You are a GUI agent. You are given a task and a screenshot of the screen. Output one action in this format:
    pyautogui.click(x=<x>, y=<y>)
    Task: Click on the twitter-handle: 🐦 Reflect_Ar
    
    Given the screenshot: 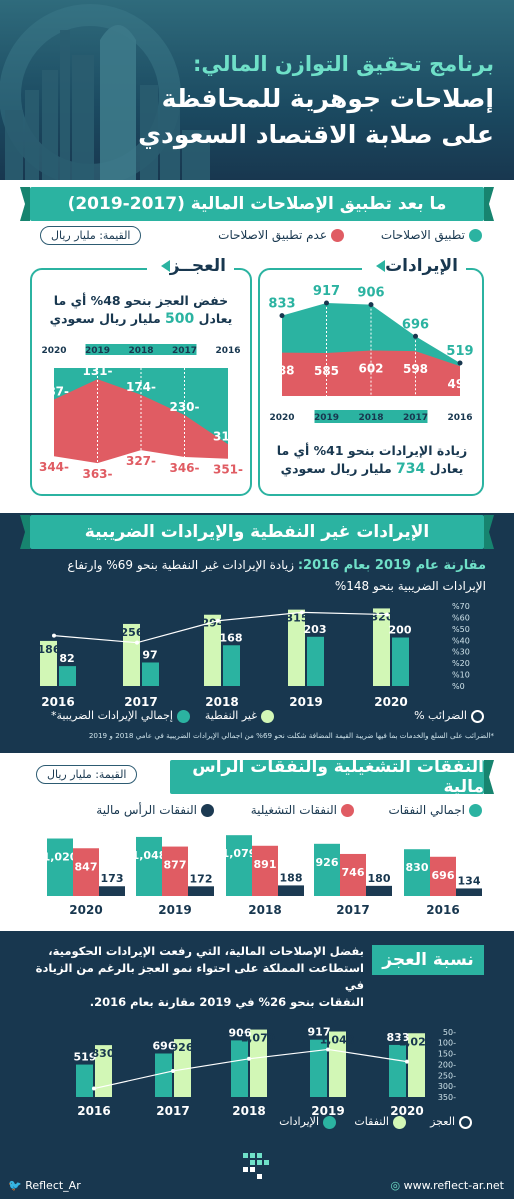 What is the action you would take?
    pyautogui.click(x=44, y=1185)
    